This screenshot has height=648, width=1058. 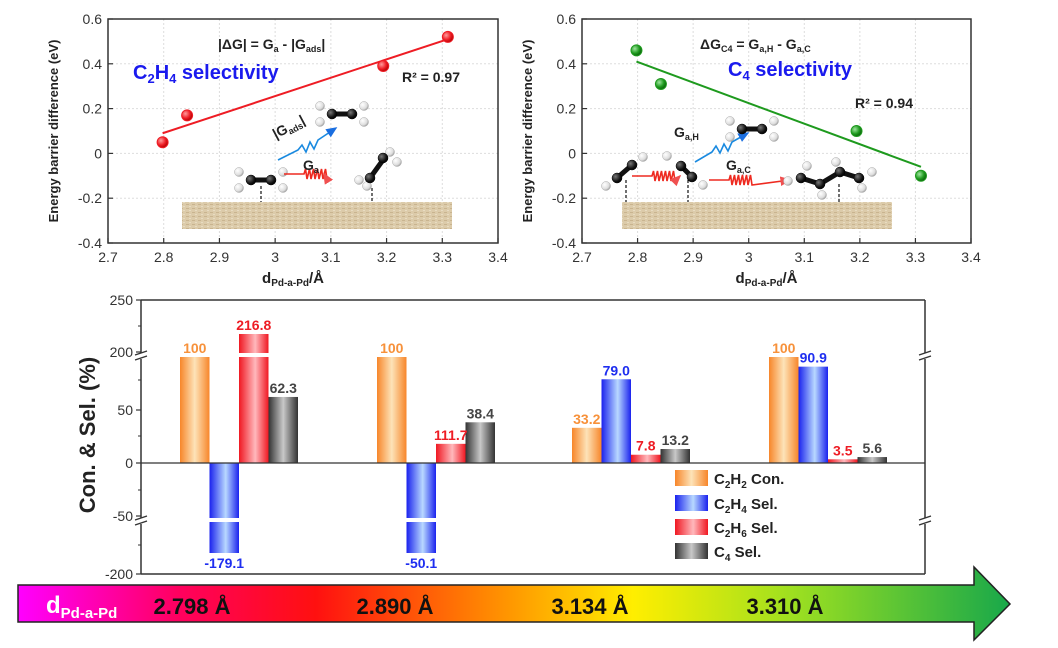 What do you see at coordinates (737, 554) in the screenshot?
I see `legend-label: C4 Sel.` at bounding box center [737, 554].